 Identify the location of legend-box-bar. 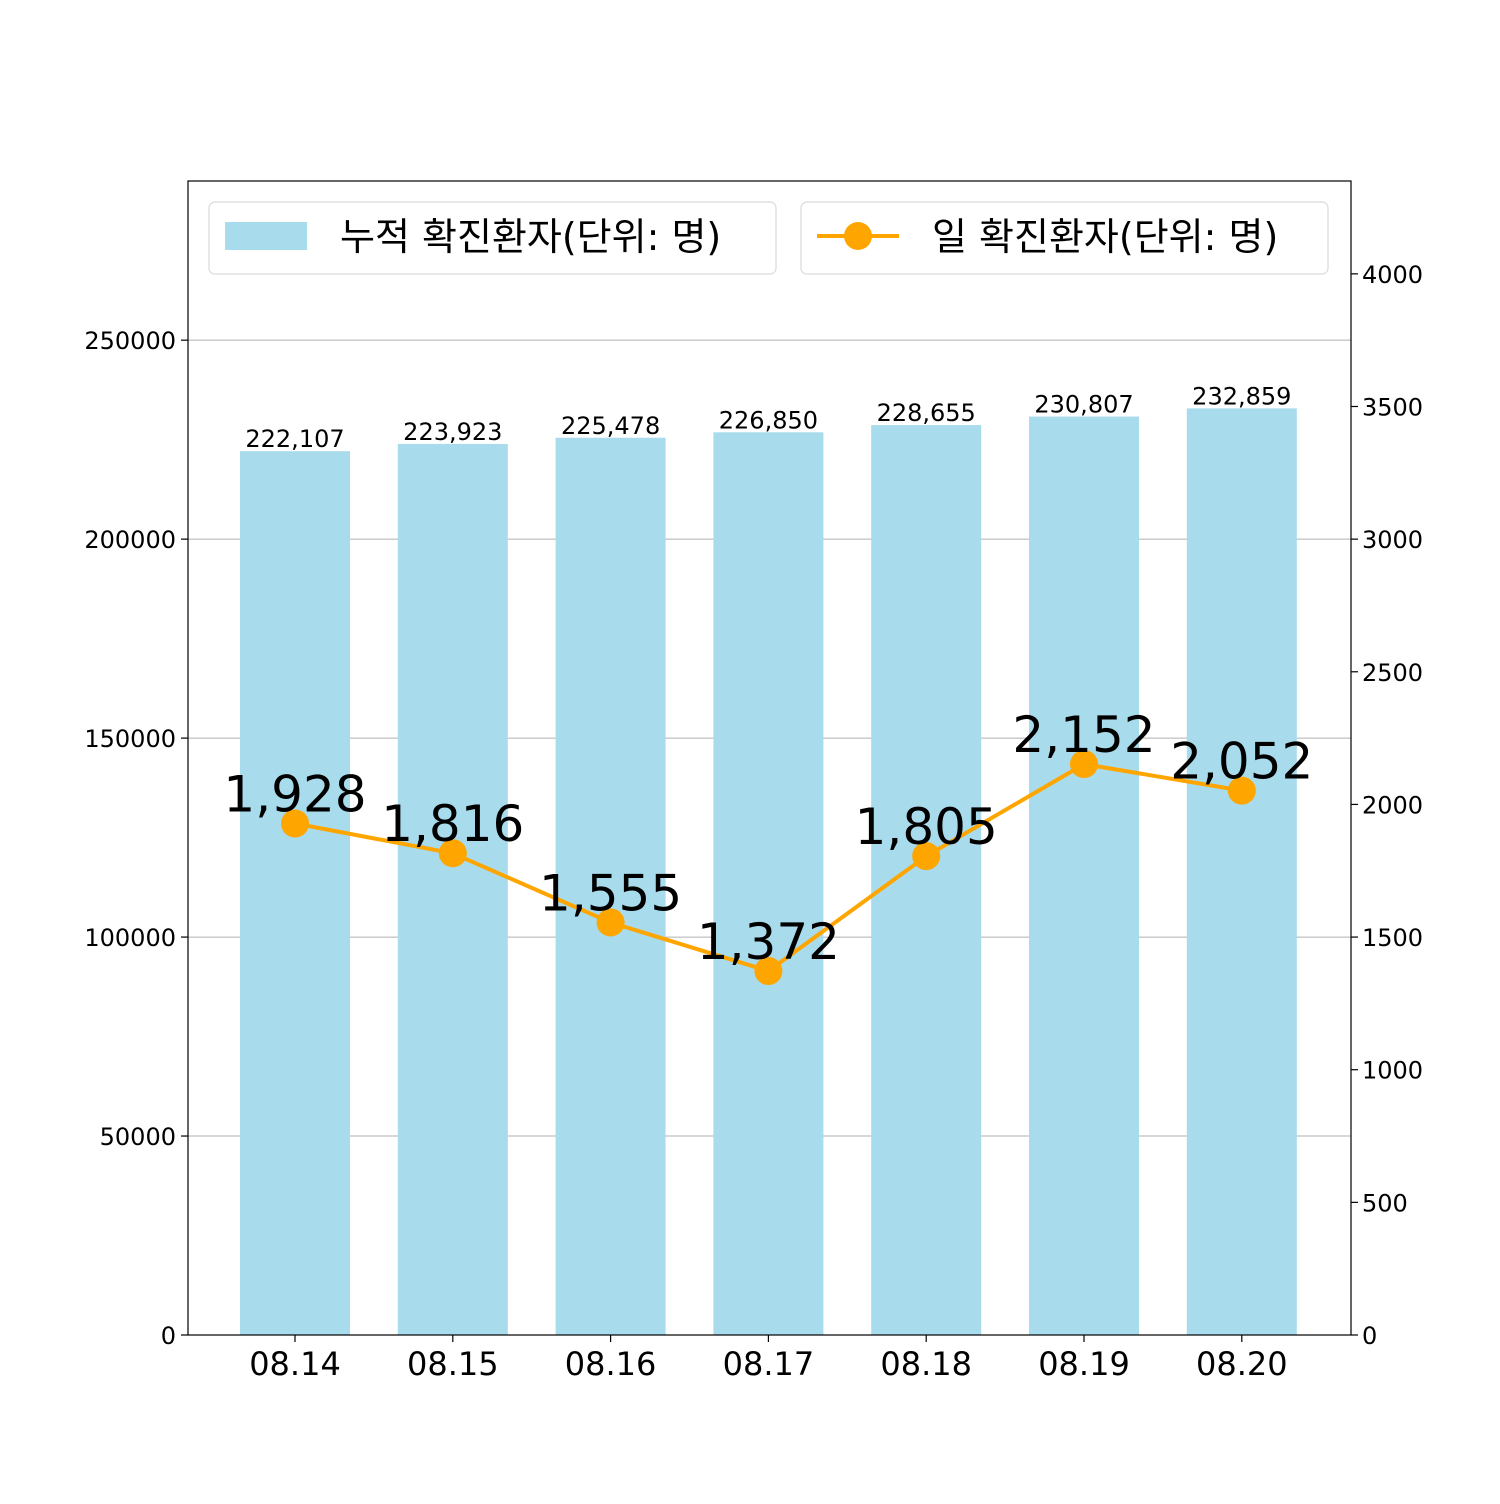
(492, 238).